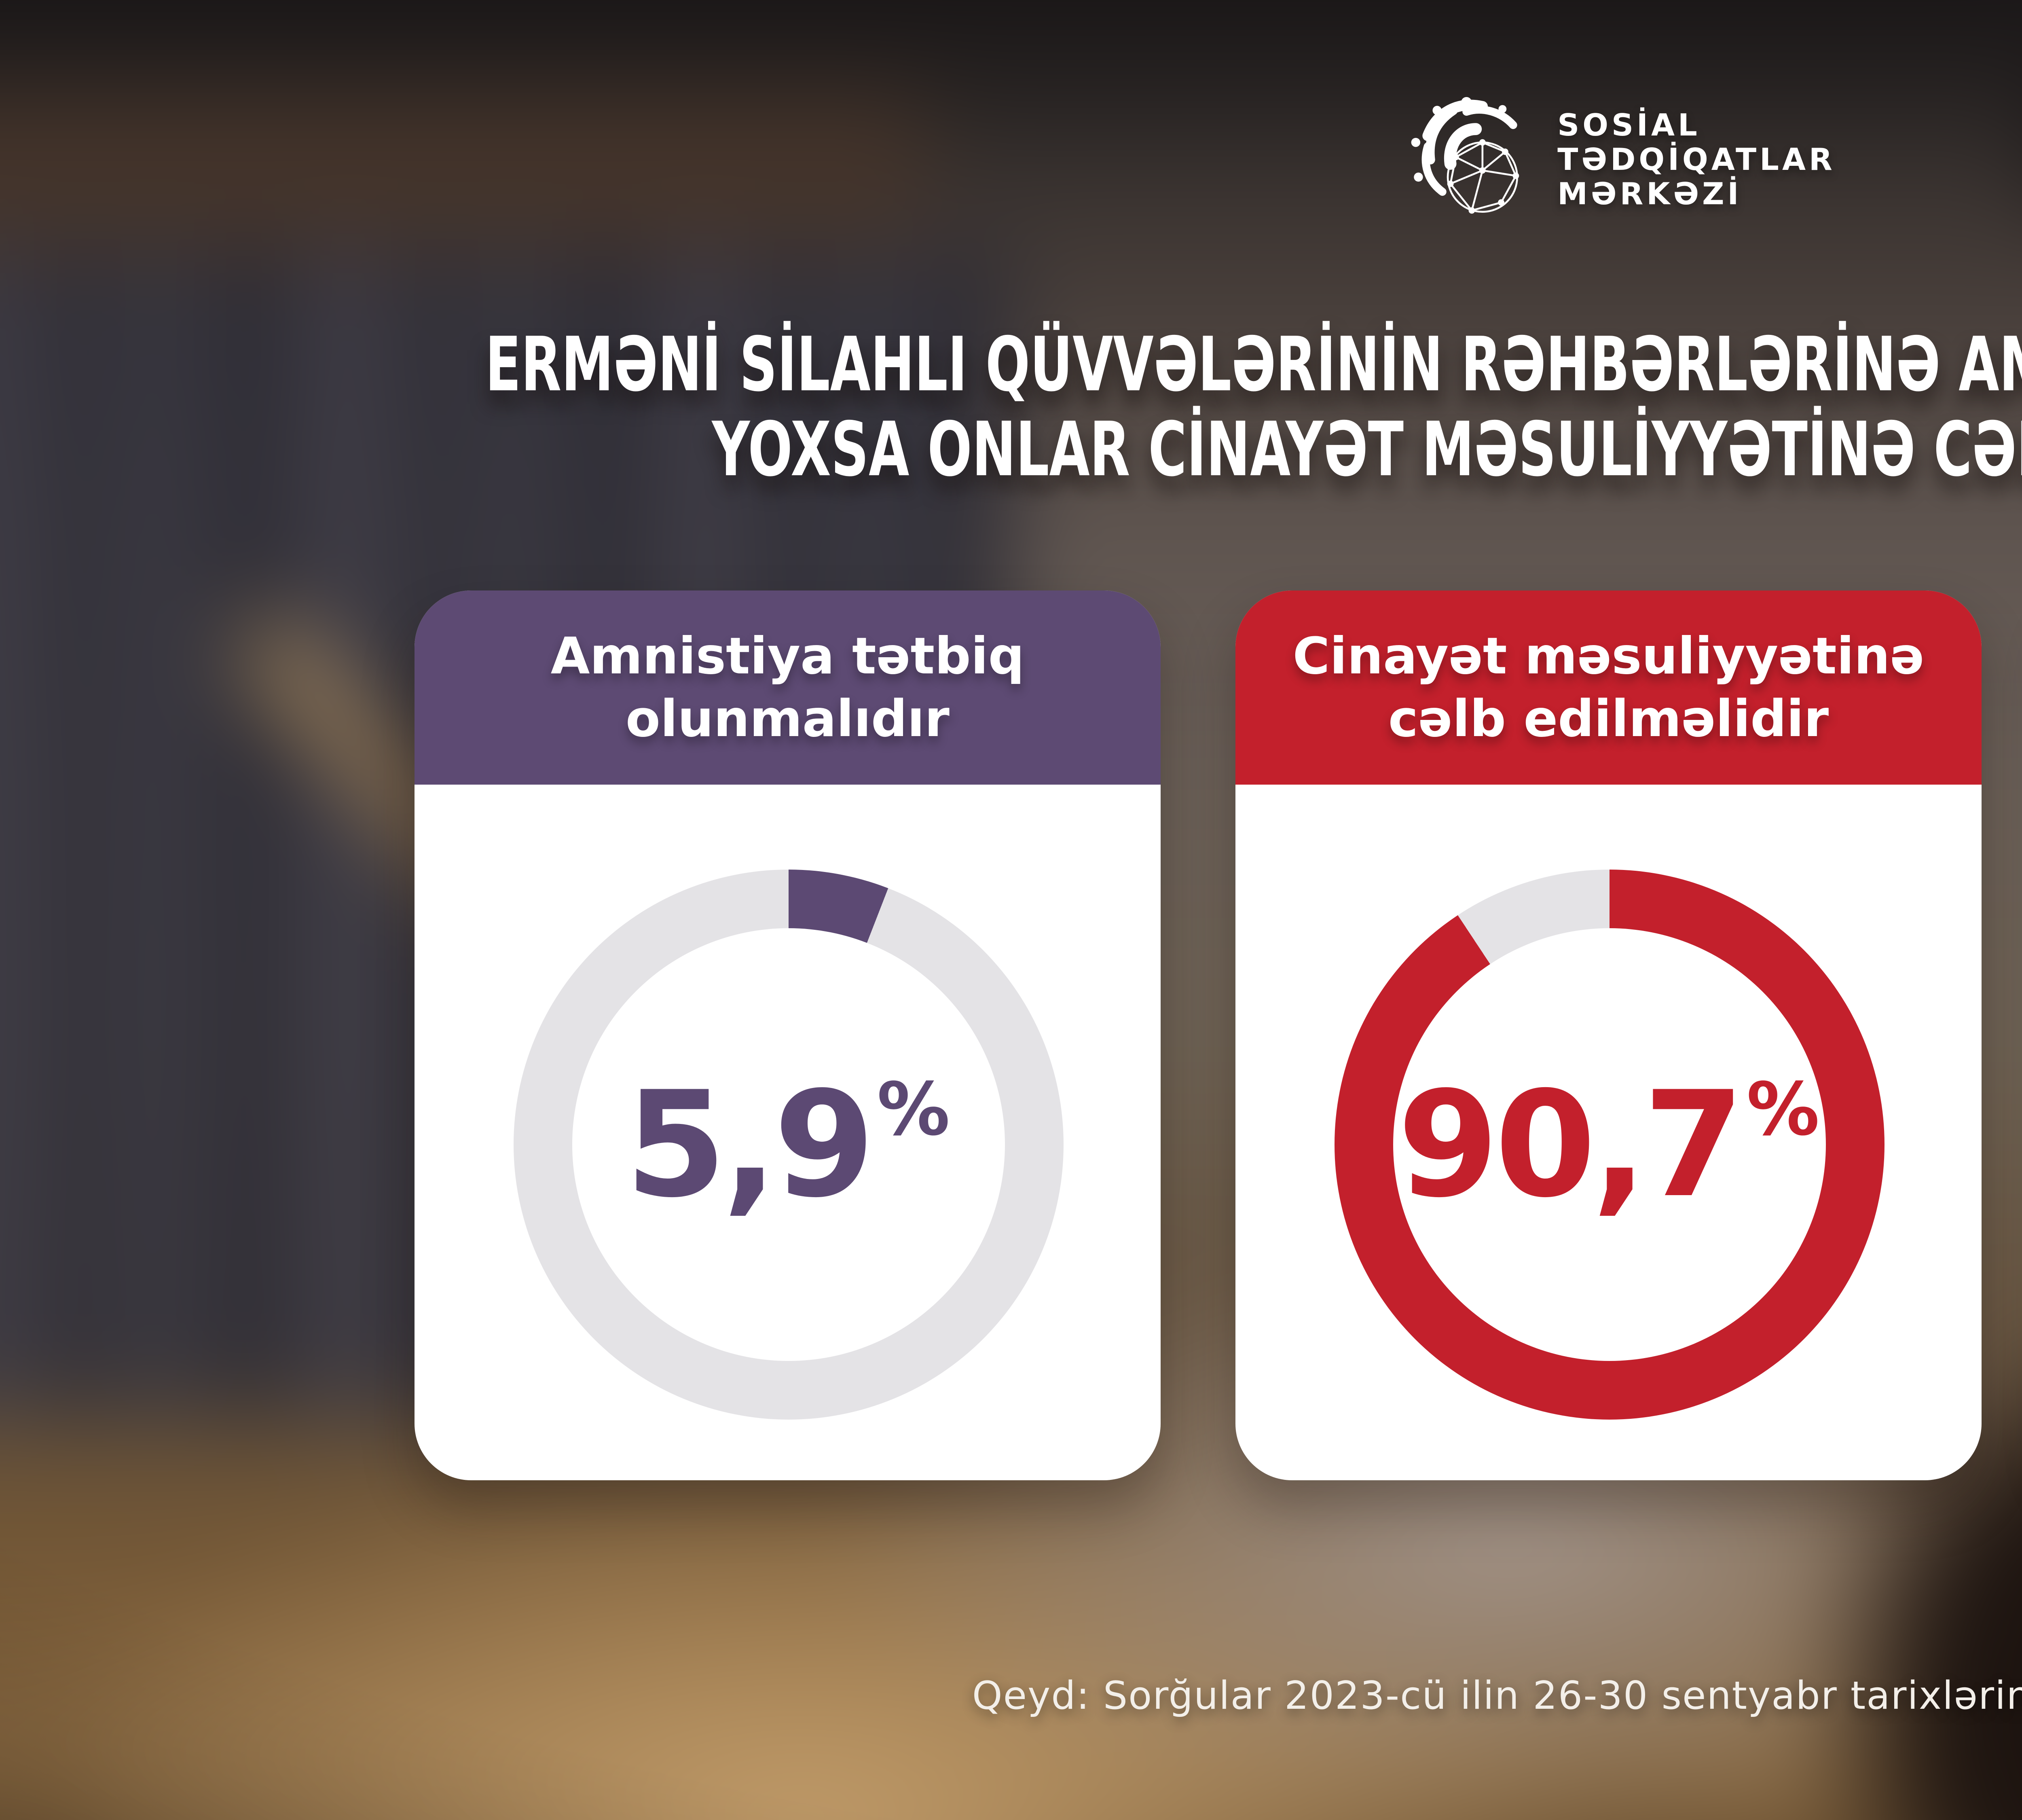 The height and width of the screenshot is (1820, 2022). I want to click on donut-hole: 5,9%, so click(787, 1144).